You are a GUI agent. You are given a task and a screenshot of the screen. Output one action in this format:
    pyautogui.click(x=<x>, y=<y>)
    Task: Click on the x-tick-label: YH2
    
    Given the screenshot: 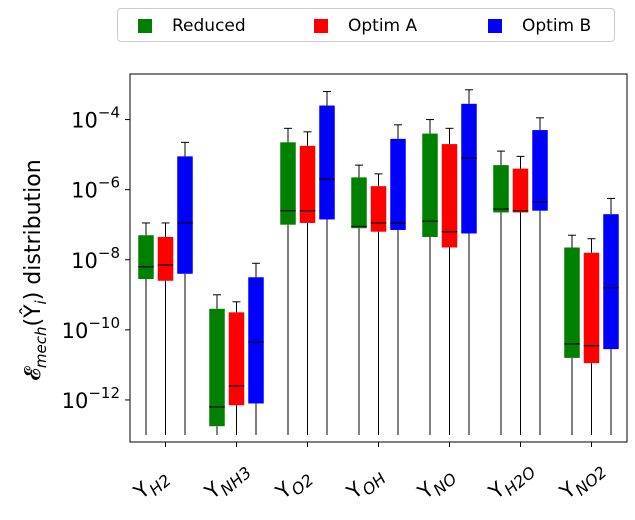 What is the action you would take?
    pyautogui.click(x=152, y=485)
    